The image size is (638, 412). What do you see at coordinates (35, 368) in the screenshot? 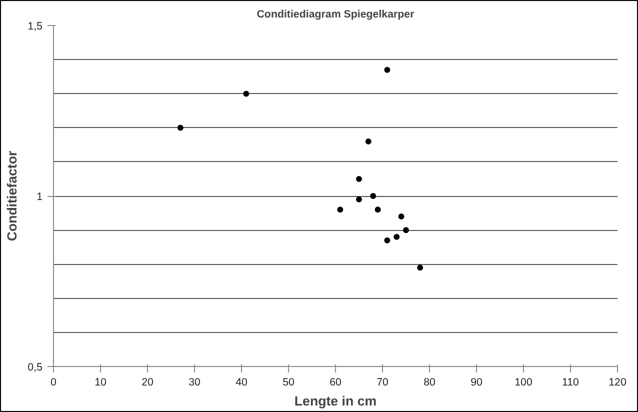
I see `y-tick-label: 0,5` at bounding box center [35, 368].